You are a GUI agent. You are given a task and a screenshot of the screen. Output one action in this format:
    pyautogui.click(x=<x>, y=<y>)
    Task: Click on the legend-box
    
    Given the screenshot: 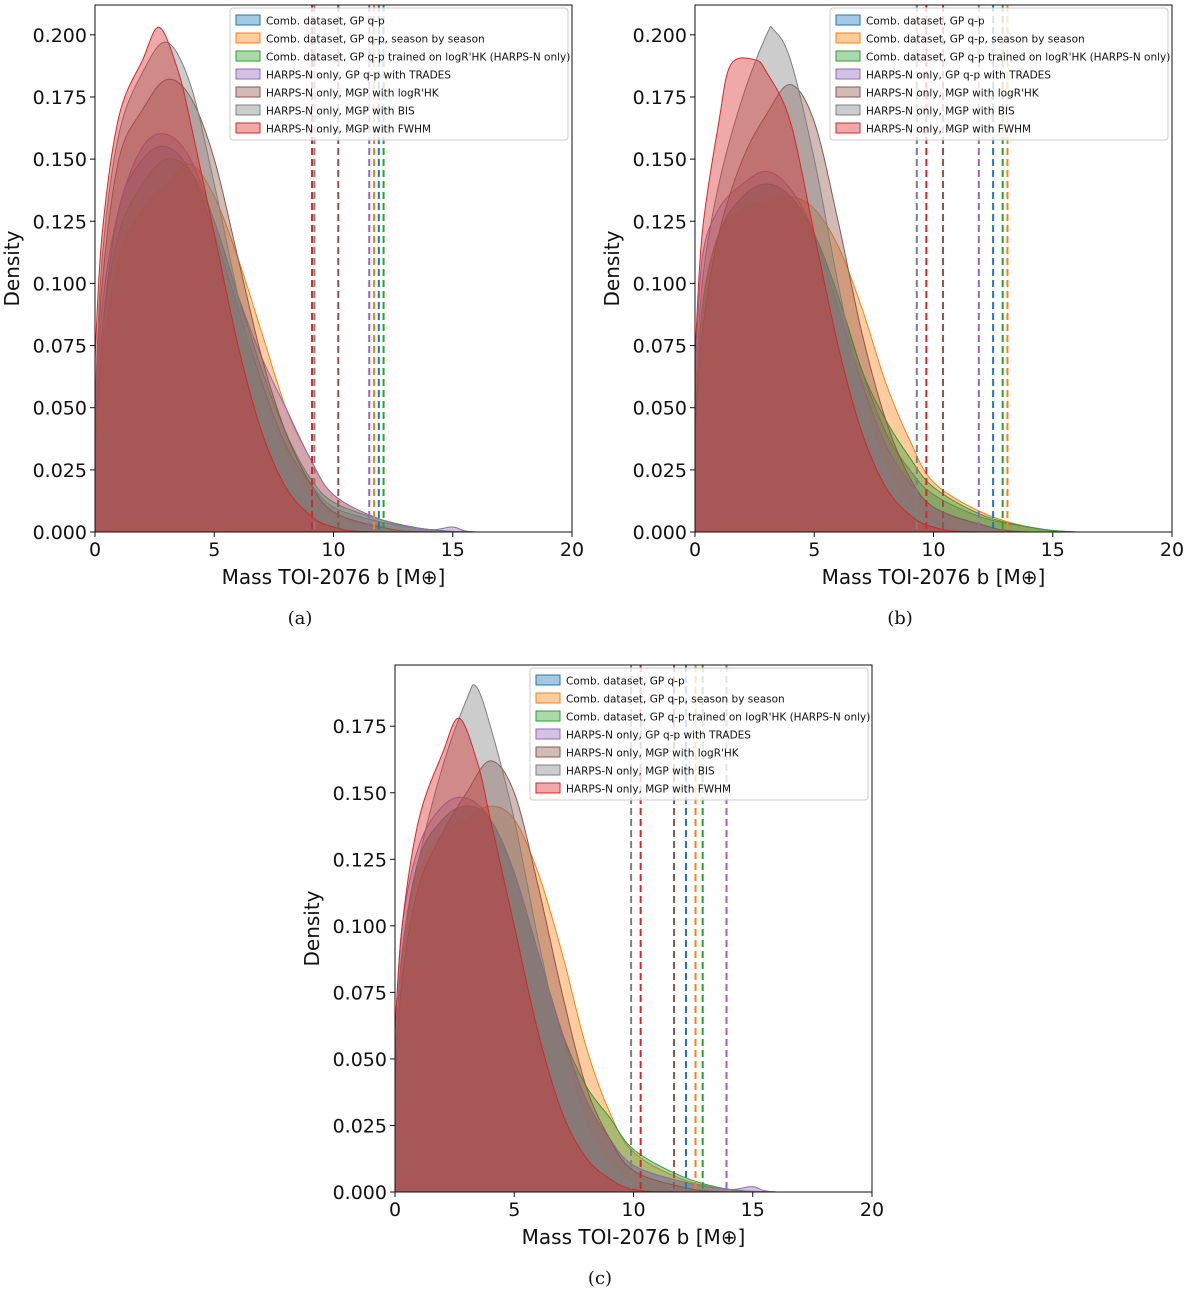 What is the action you would take?
    pyautogui.click(x=999, y=74)
    